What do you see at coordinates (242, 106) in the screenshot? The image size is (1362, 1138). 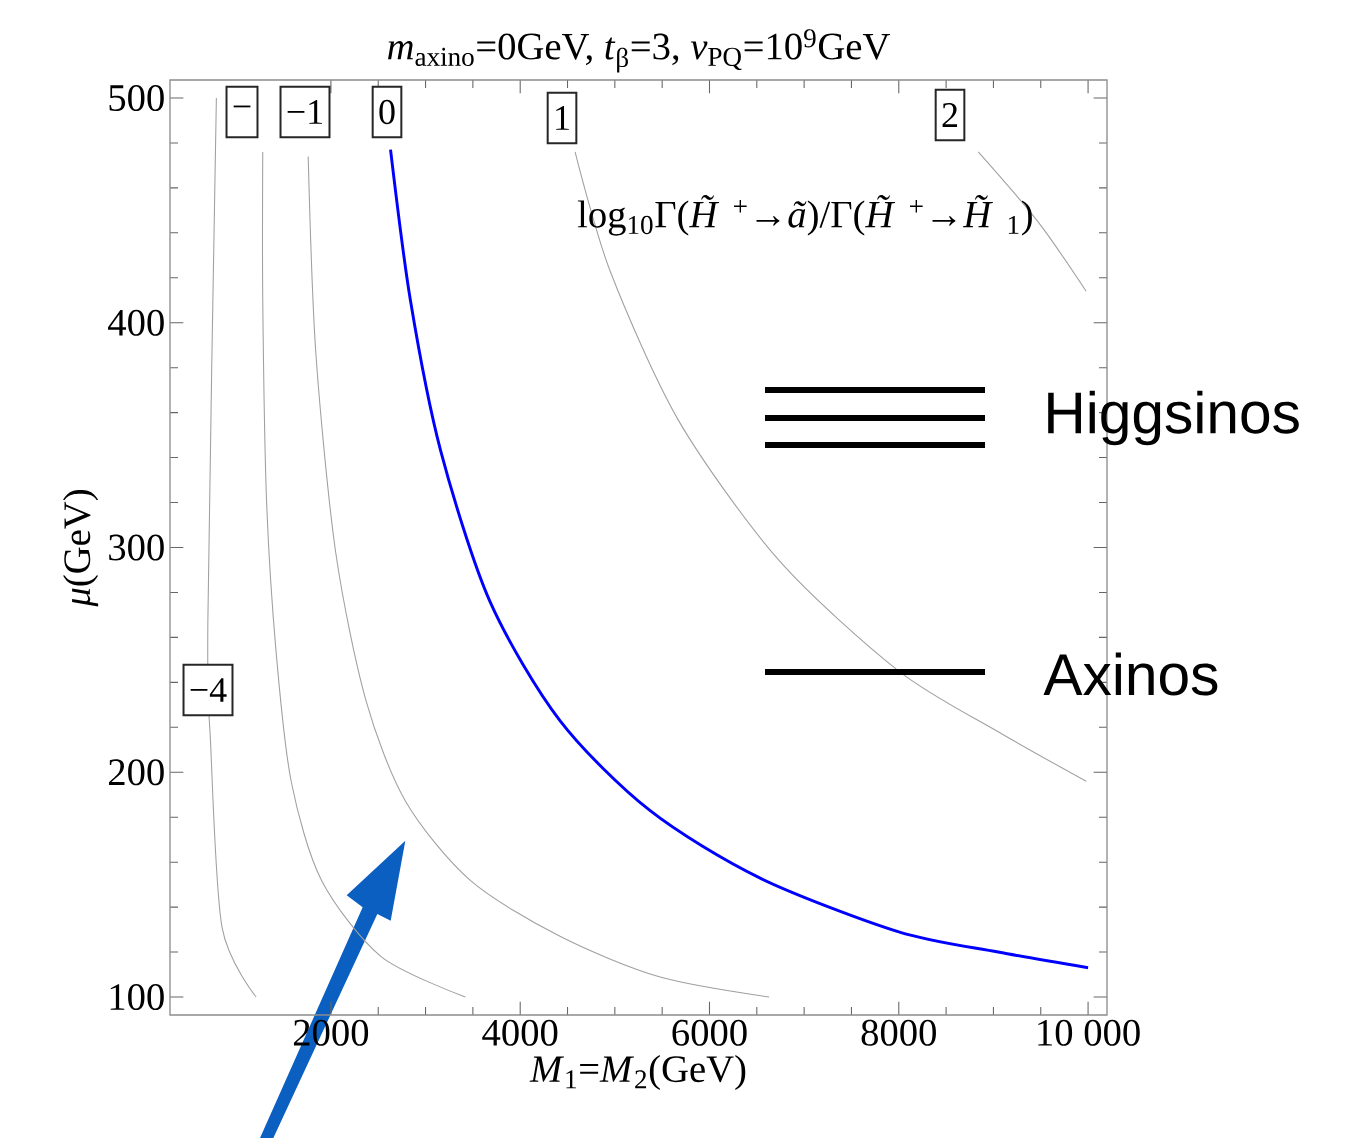 I see `annotation: −` at bounding box center [242, 106].